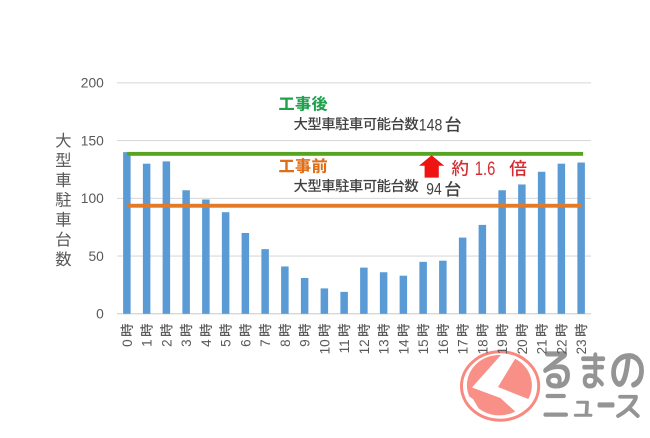 The width and height of the screenshot is (650, 438). Describe the element at coordinates (147, 343) in the screenshot. I see `svg-text: 1` at that location.